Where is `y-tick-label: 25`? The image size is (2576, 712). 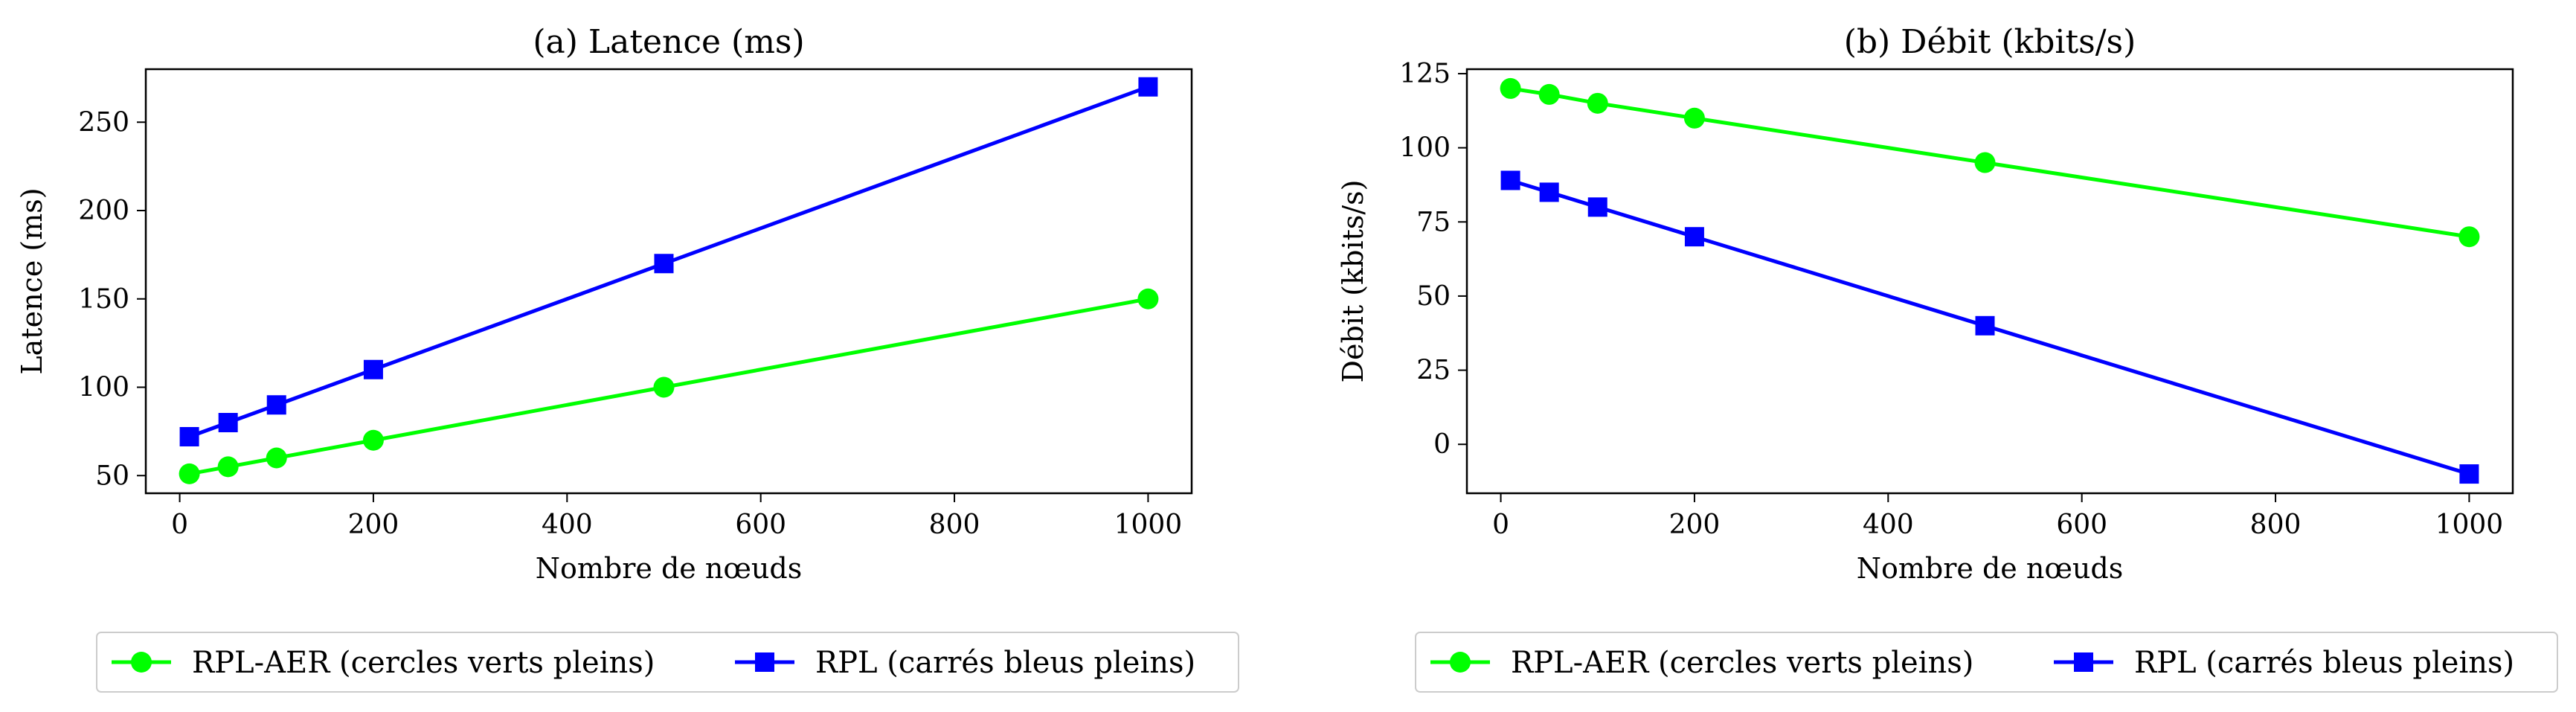
y-tick-label: 25 is located at coordinates (1433, 371).